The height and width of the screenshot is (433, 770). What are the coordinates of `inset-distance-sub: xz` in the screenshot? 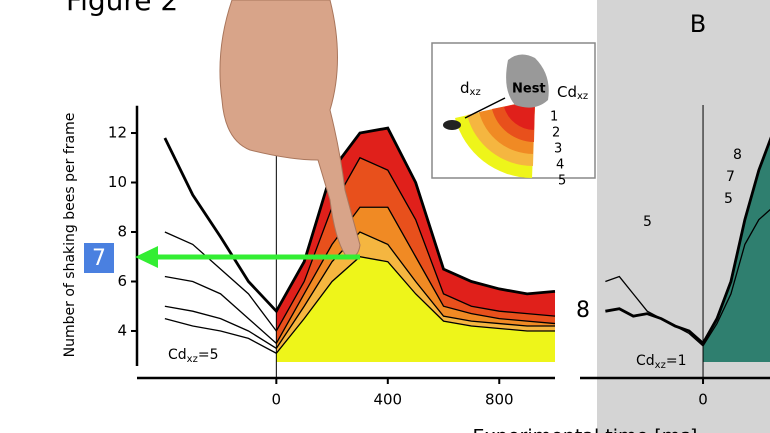 It's located at (475, 92).